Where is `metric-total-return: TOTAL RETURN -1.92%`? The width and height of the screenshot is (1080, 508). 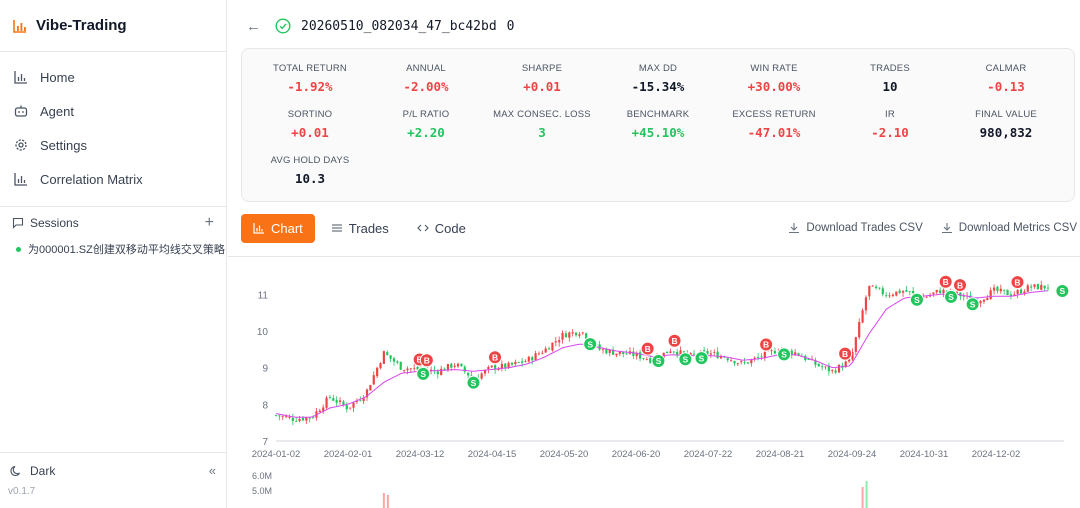 metric-total-return: TOTAL RETURN -1.92% is located at coordinates (310, 78).